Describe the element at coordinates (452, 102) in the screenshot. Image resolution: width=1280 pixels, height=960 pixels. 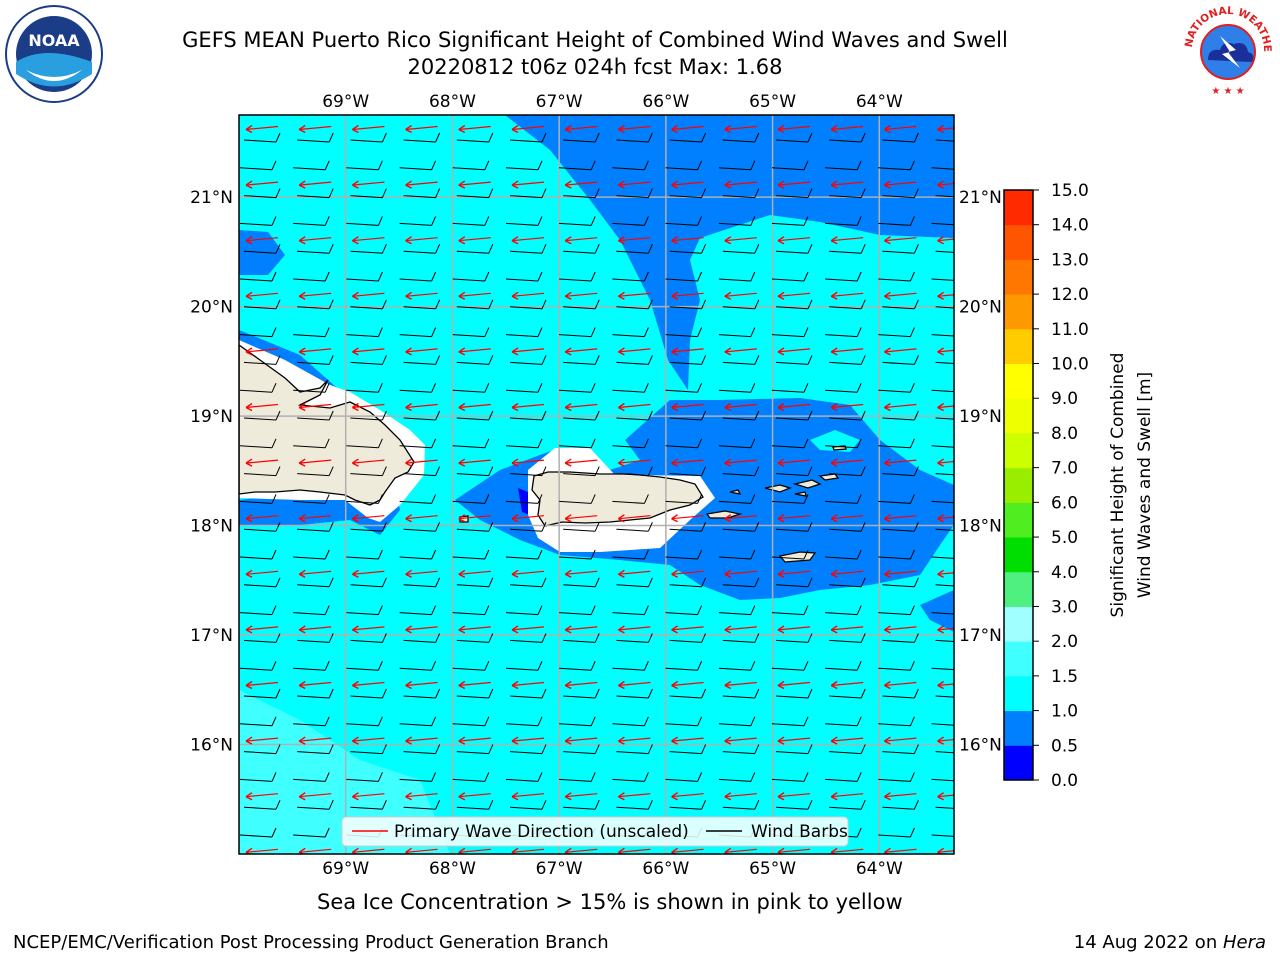
I see `lon-label-top: 68°W` at that location.